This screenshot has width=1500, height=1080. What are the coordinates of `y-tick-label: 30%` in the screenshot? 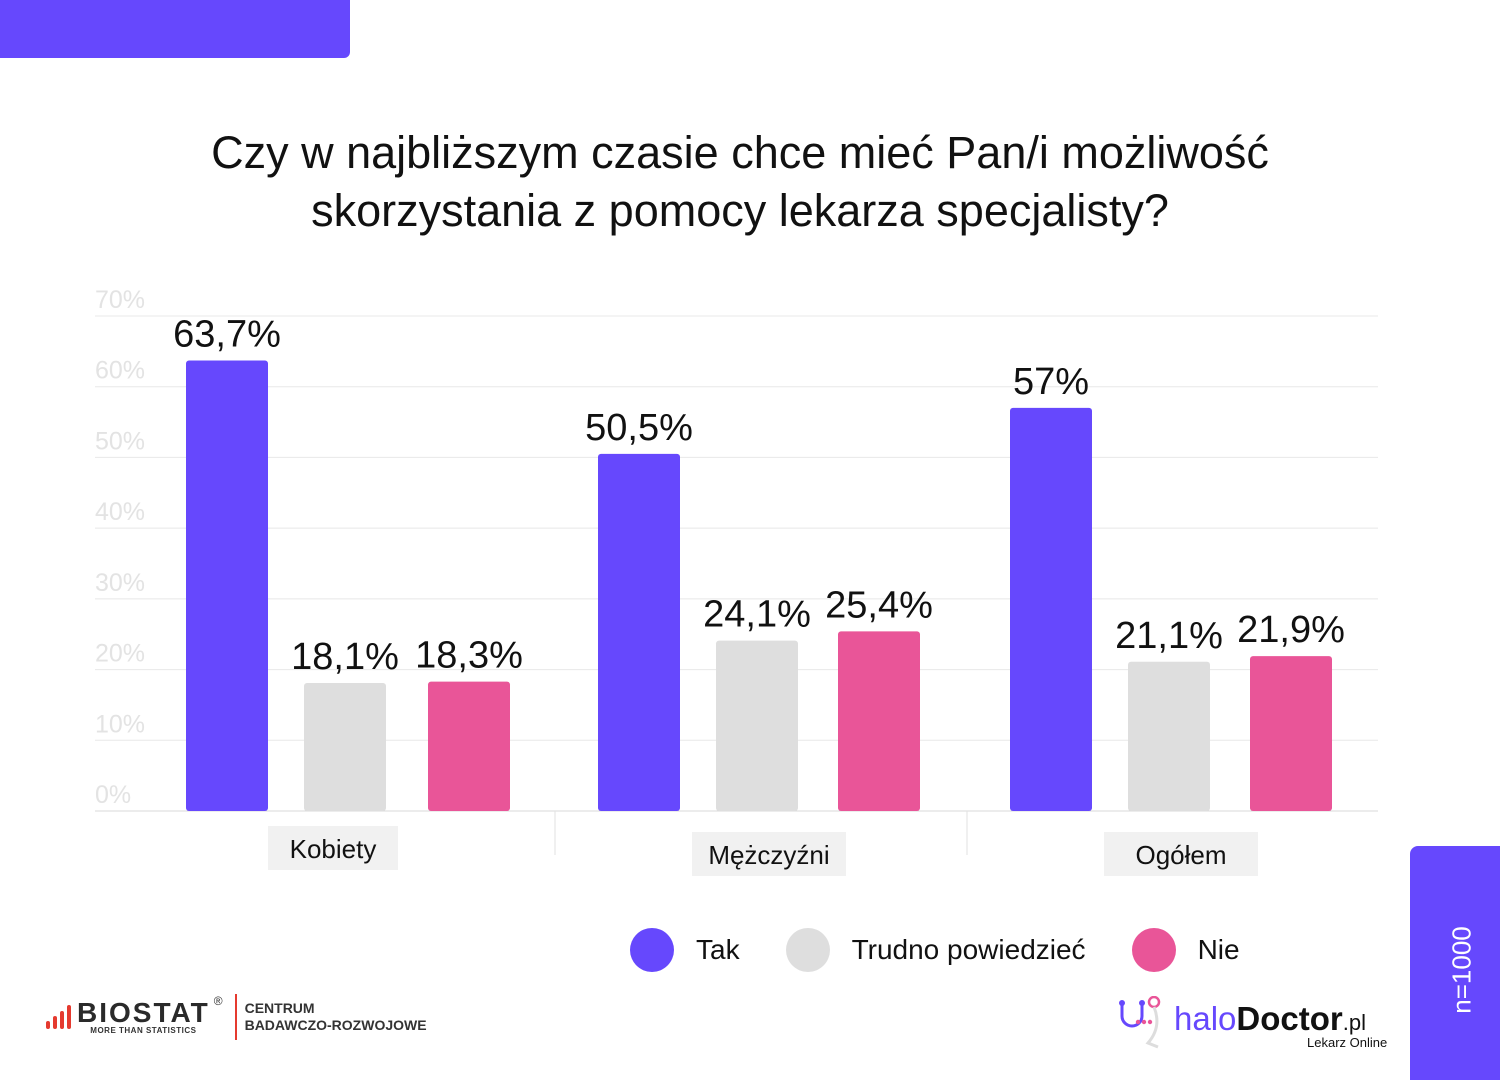 It's located at (120, 583).